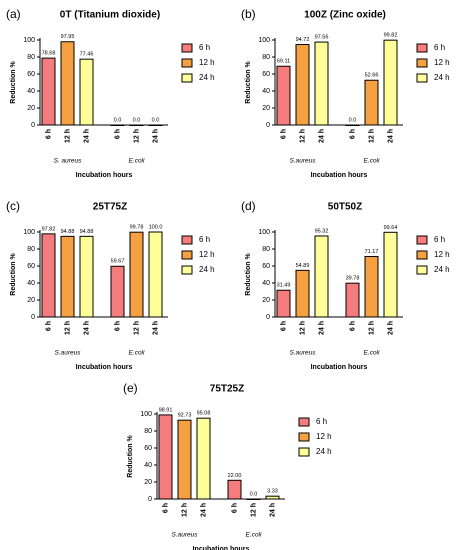 This screenshot has height=550, width=470. I want to click on value-label: 94.72, so click(303, 40).